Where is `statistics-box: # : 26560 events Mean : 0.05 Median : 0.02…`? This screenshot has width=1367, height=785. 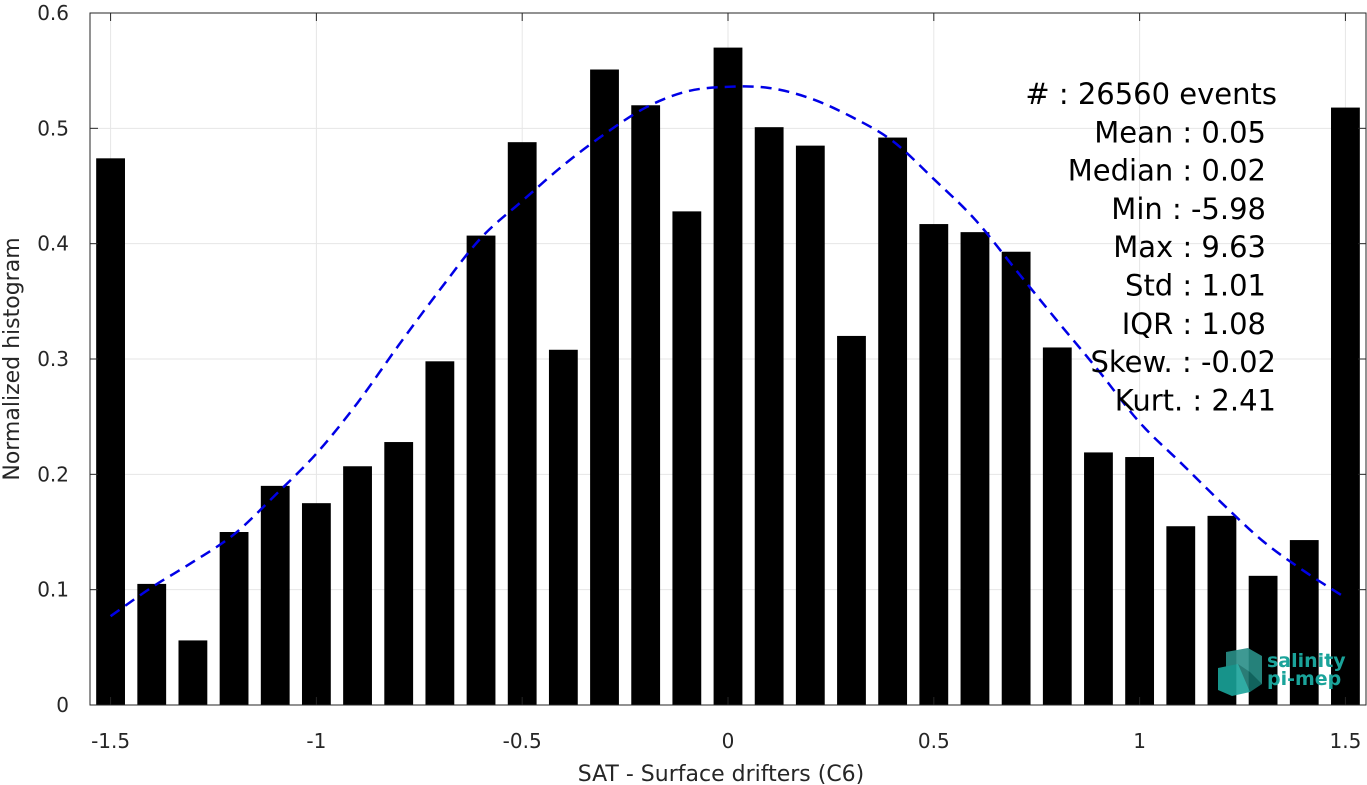 statistics-box: # : 26560 events Mean : 0.05 Median : 0.02… is located at coordinates (1151, 247).